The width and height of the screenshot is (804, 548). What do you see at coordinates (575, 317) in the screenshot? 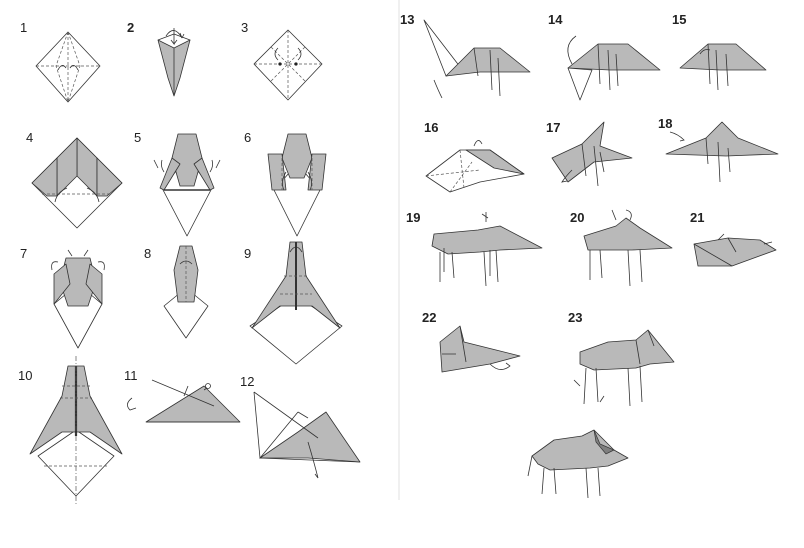
I see `step-number: 23` at bounding box center [575, 317].